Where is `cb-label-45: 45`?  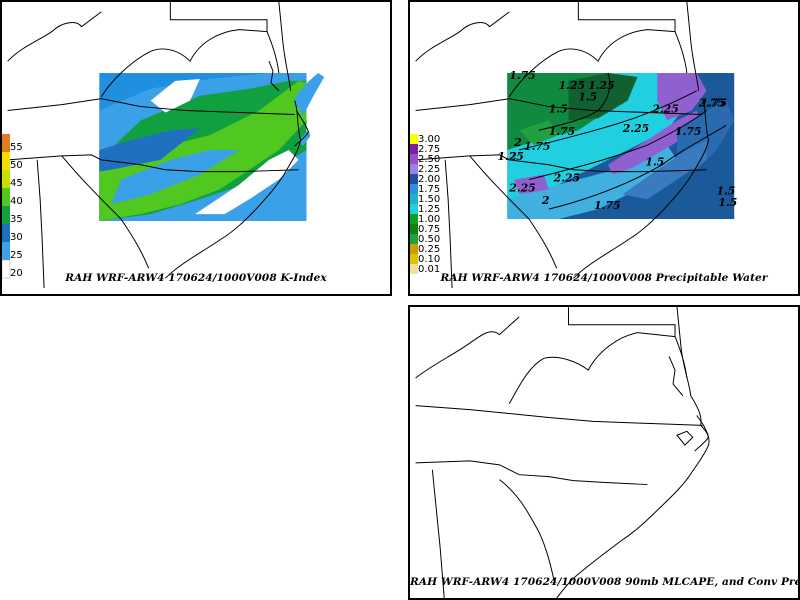
cb-label-45: 45 is located at coordinates (16, 183).